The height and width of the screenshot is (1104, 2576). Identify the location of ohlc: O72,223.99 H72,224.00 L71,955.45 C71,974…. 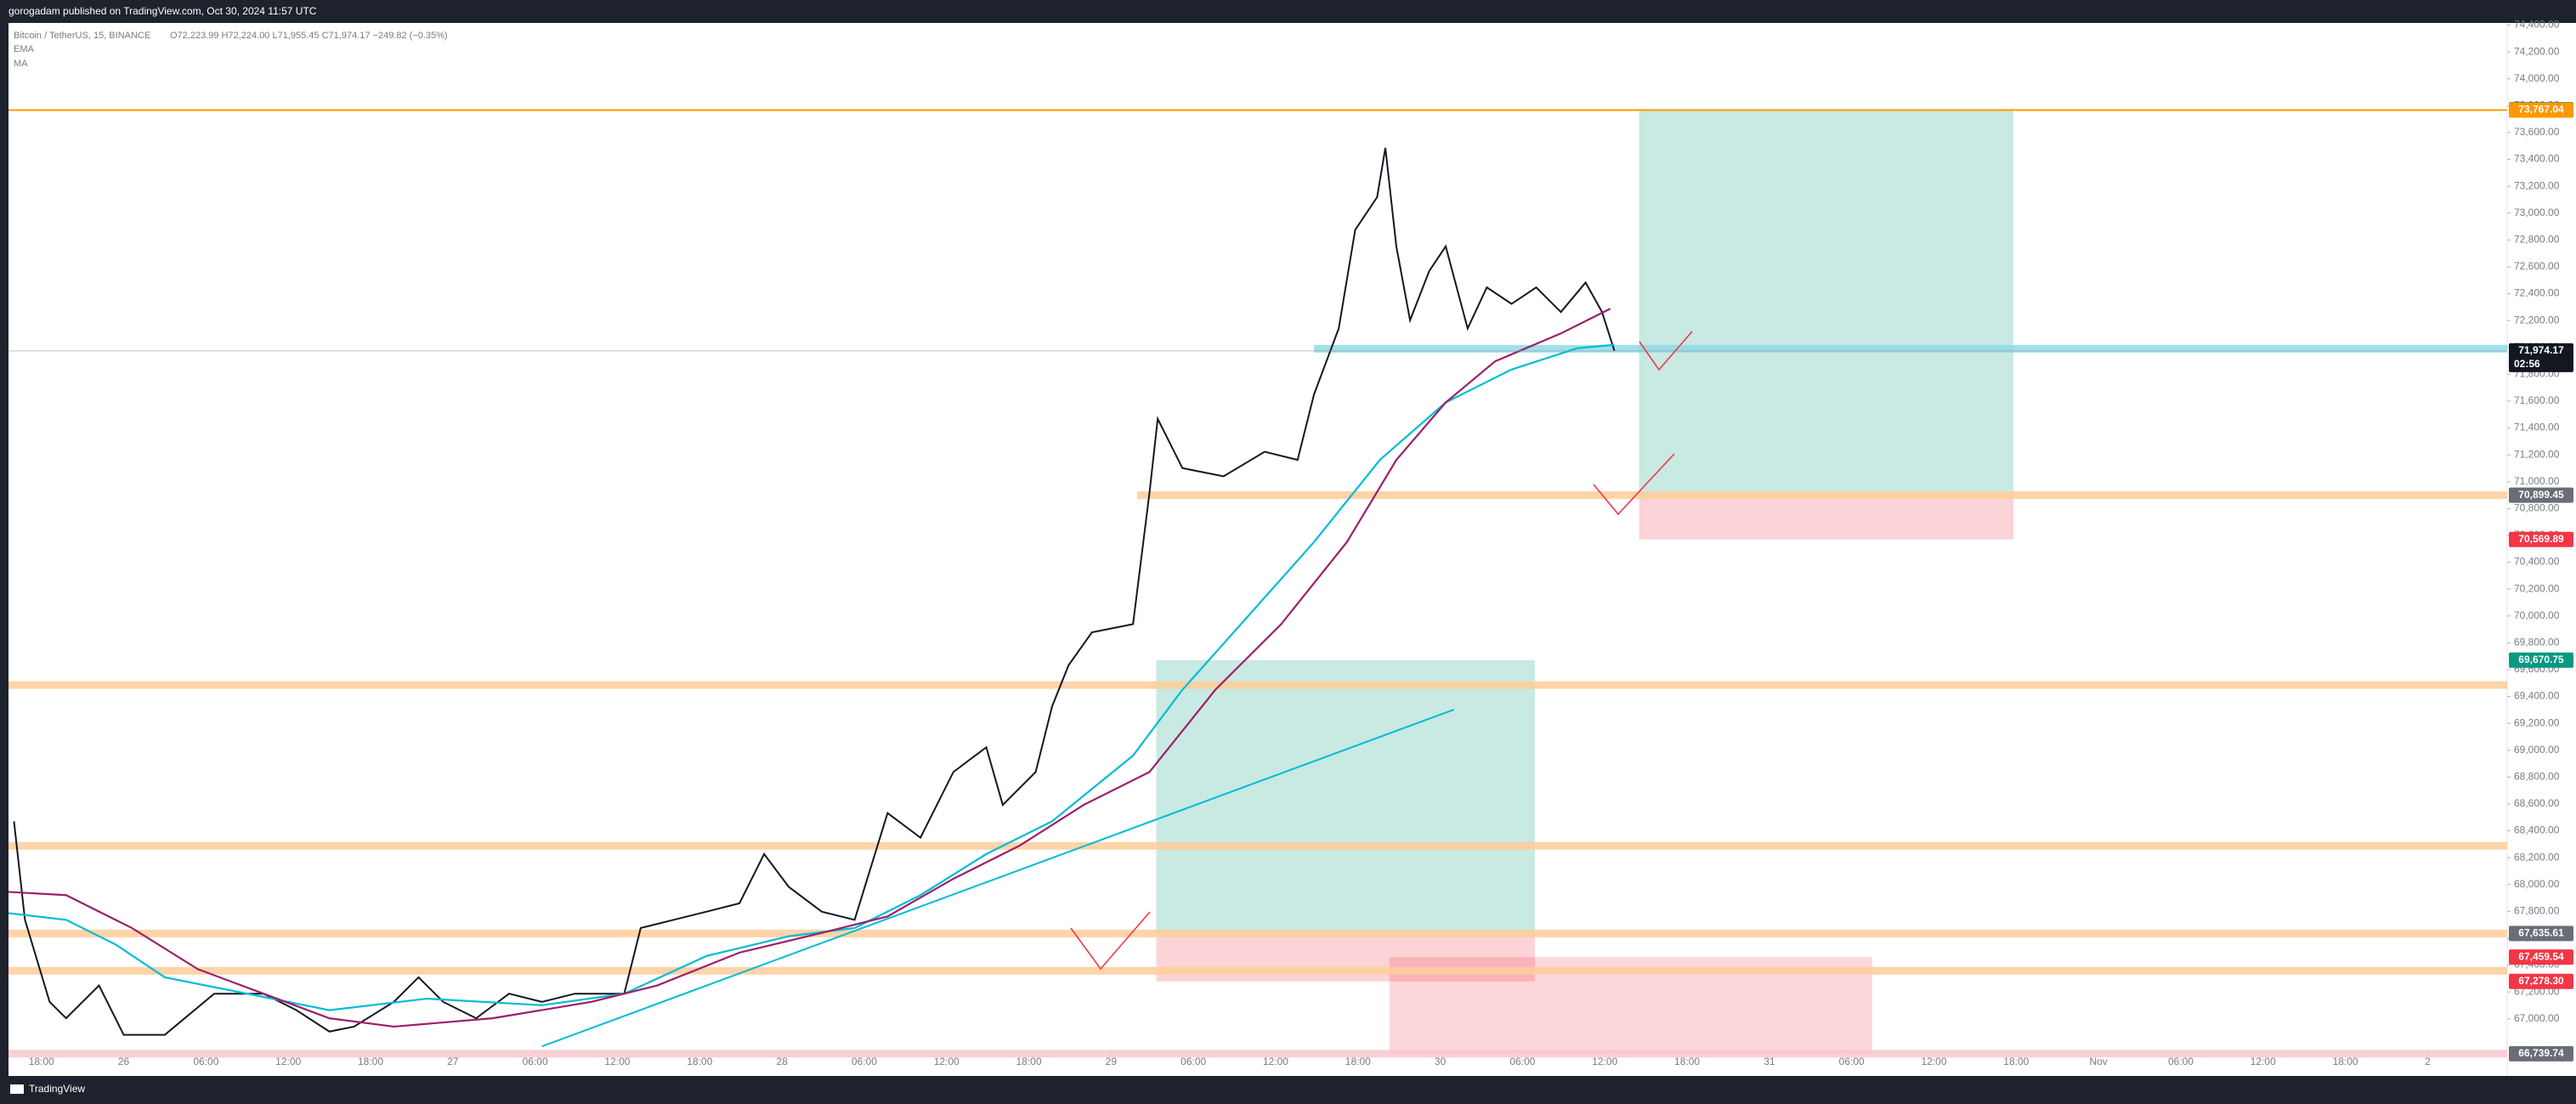
(309, 36).